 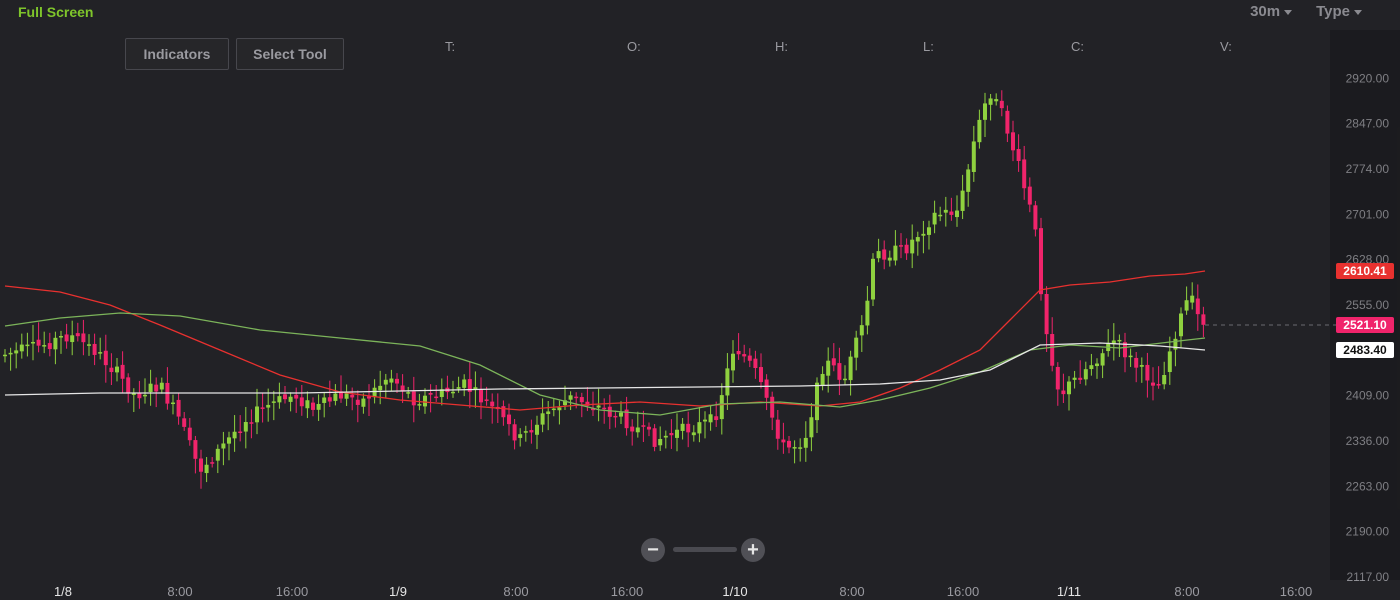 I want to click on y-tick-label: 2263.00, so click(x=1368, y=486).